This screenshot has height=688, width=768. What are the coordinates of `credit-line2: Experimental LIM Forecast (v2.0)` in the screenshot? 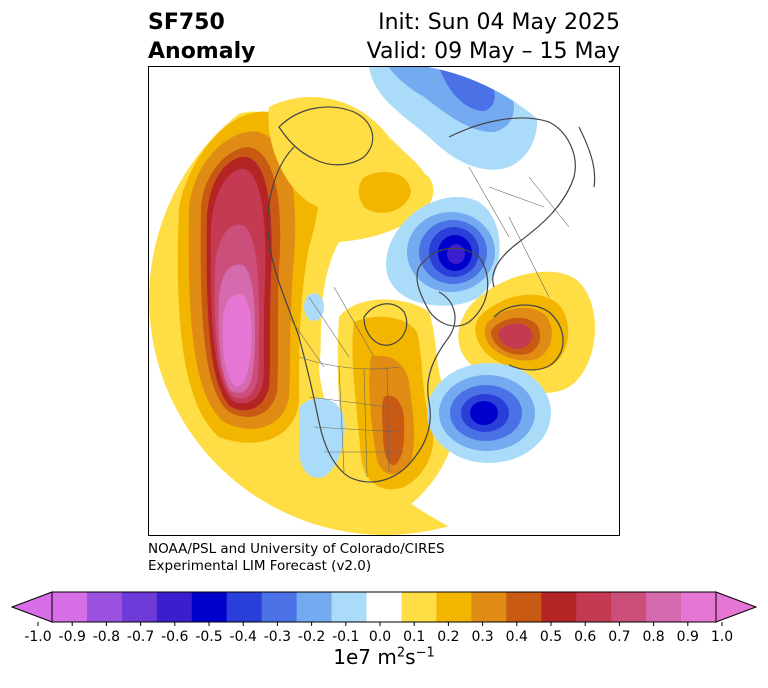 It's located at (260, 566).